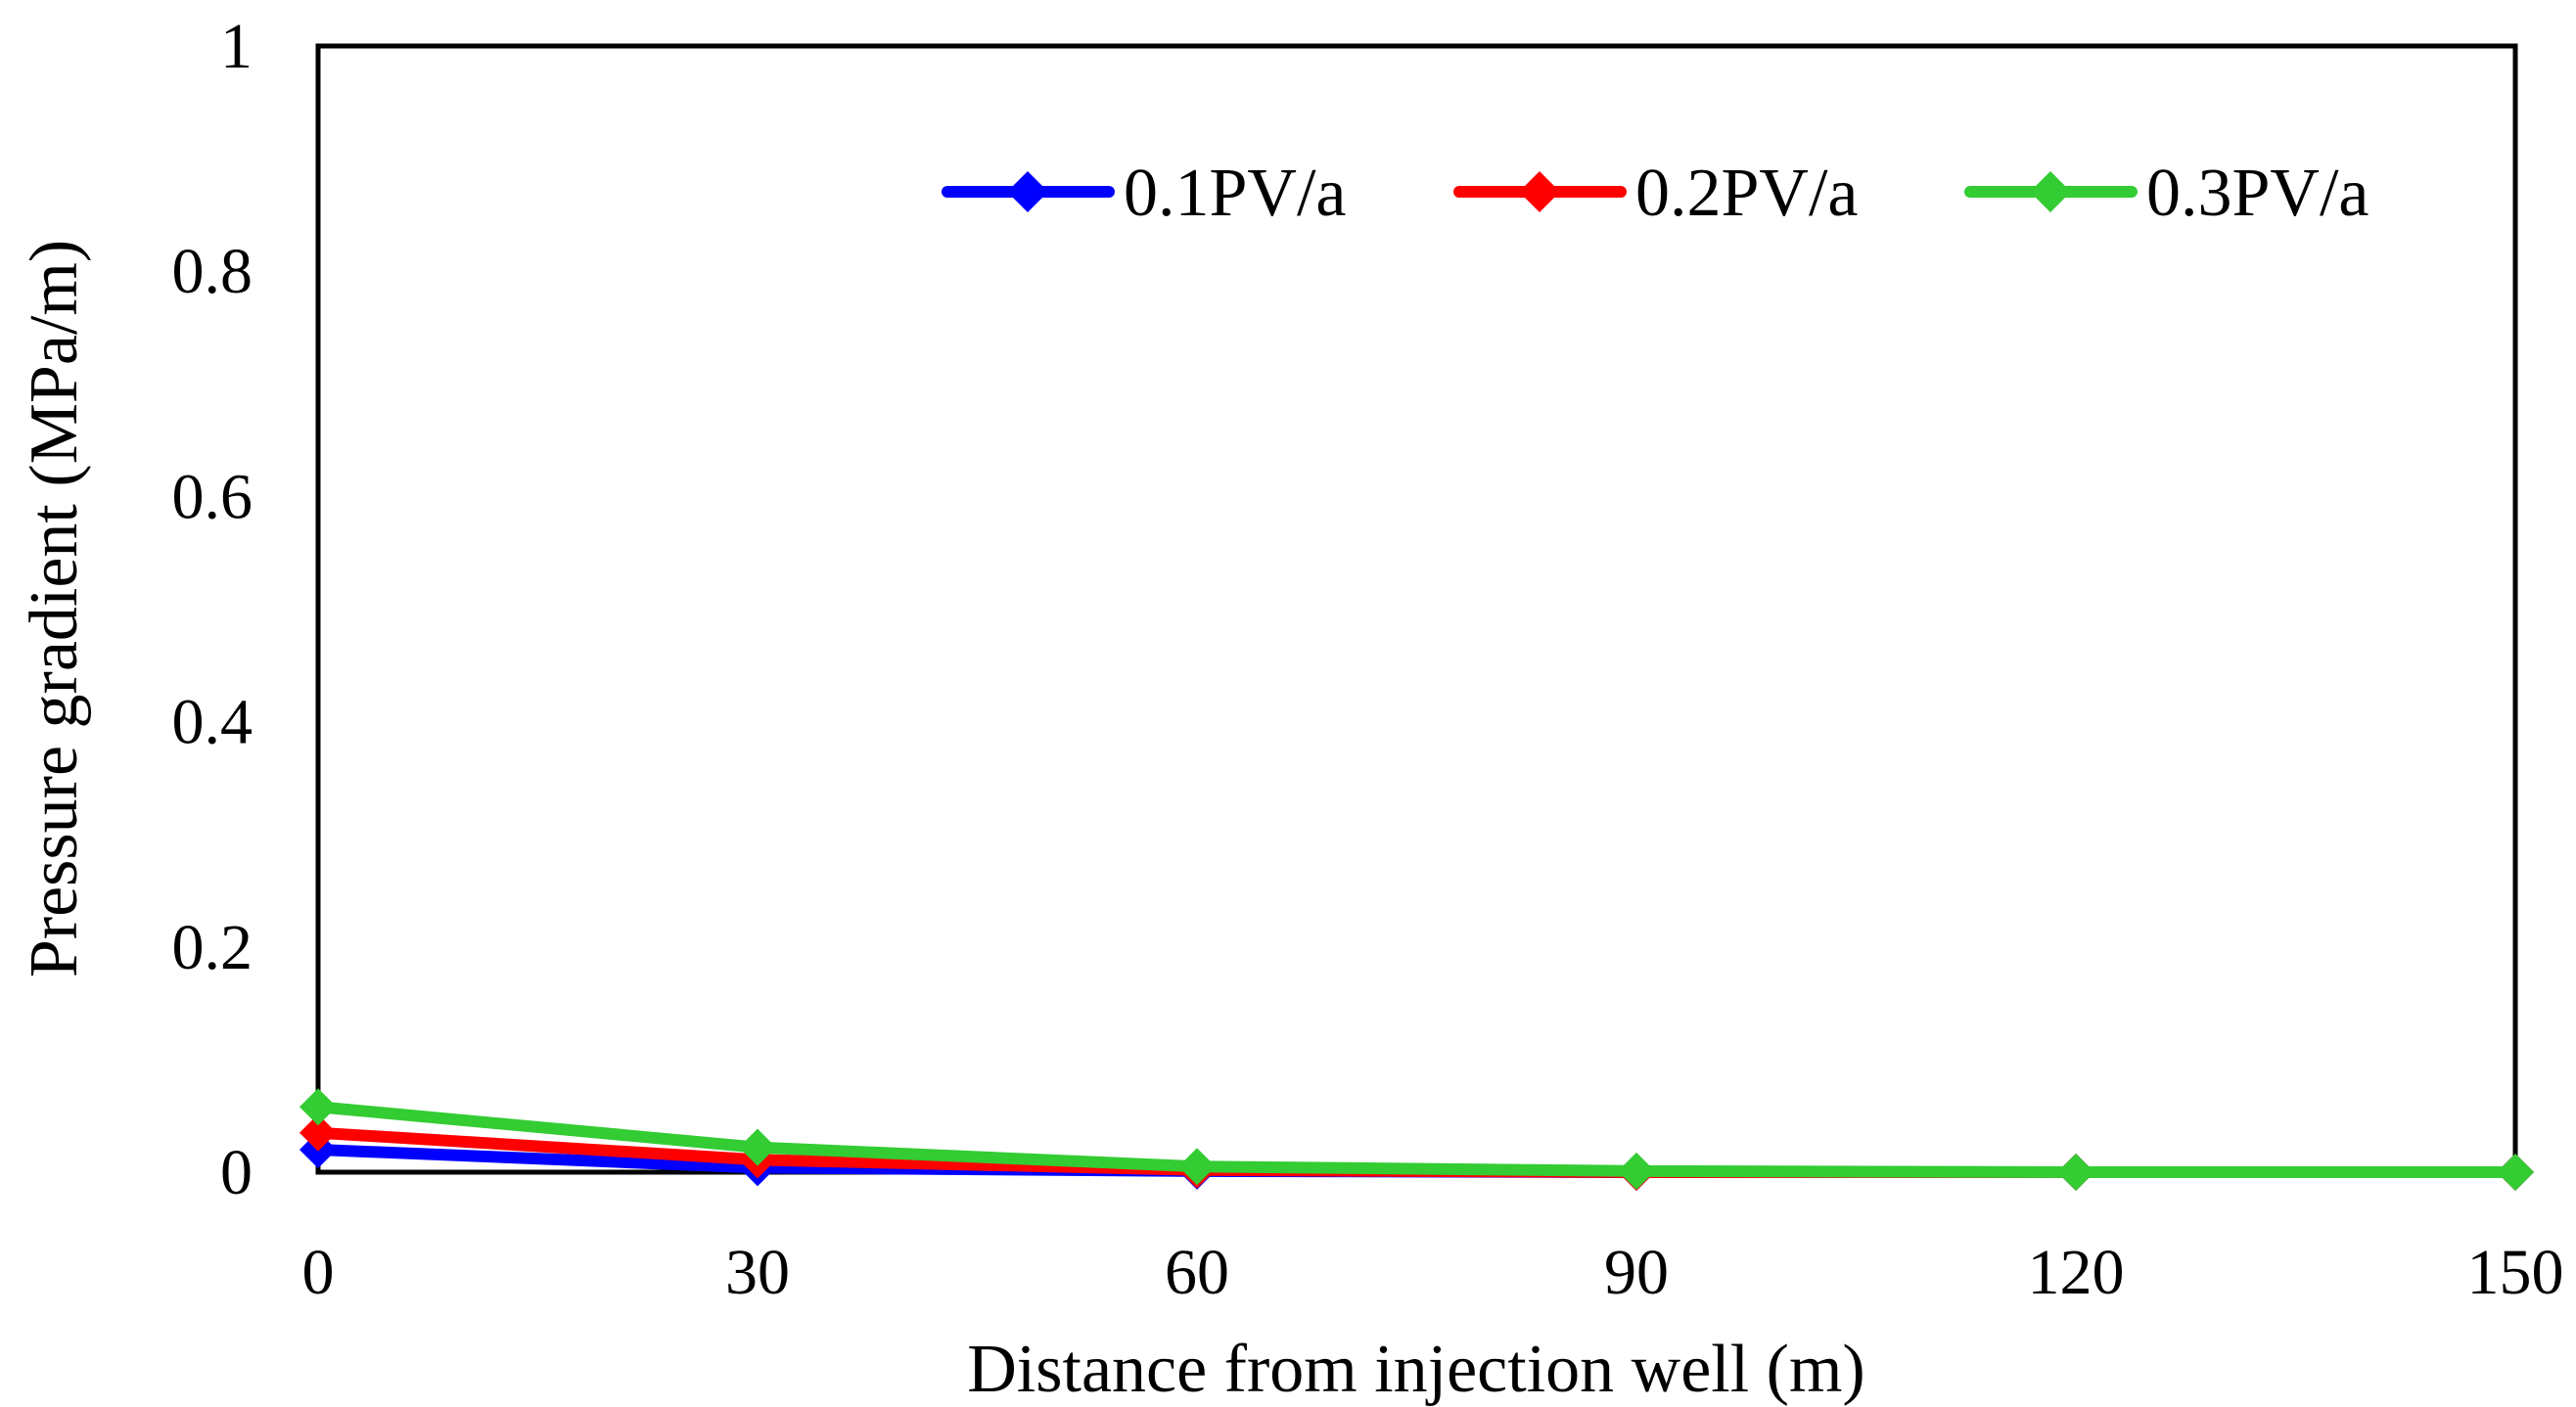  What do you see at coordinates (757, 1273) in the screenshot?
I see `x-tick-label: 30` at bounding box center [757, 1273].